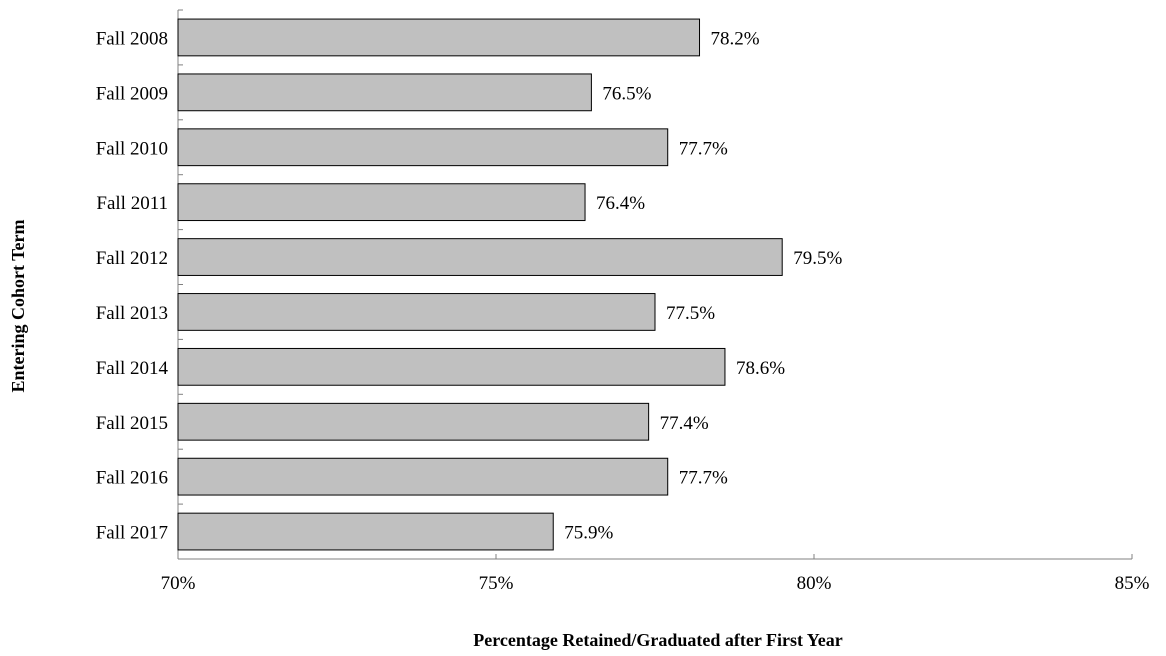  What do you see at coordinates (760, 368) in the screenshot?
I see `data-label: 78.6%` at bounding box center [760, 368].